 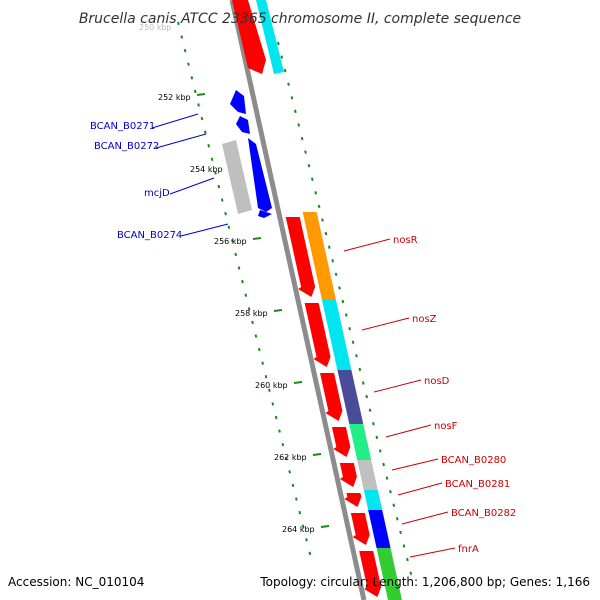 What do you see at coordinates (350, 397) in the screenshot?
I see `gene-feature-nosd` at bounding box center [350, 397].